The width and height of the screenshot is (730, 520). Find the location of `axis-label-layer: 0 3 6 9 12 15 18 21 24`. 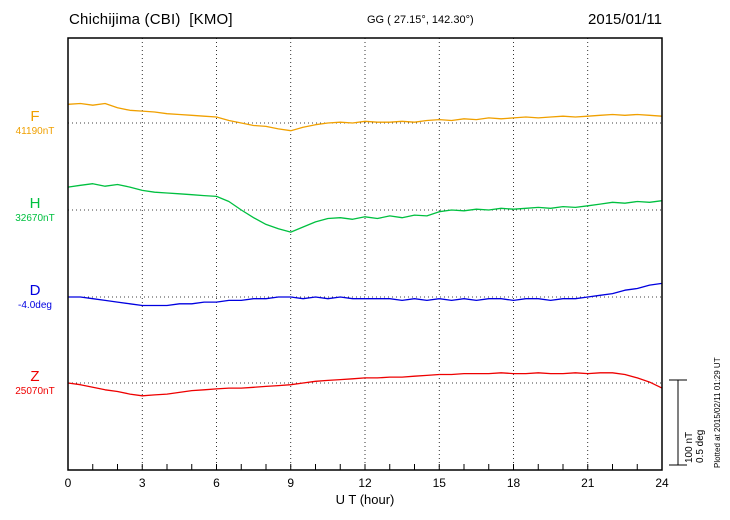

axis-label-layer: 0 3 6 9 12 15 18 21 24 is located at coordinates (367, 483).